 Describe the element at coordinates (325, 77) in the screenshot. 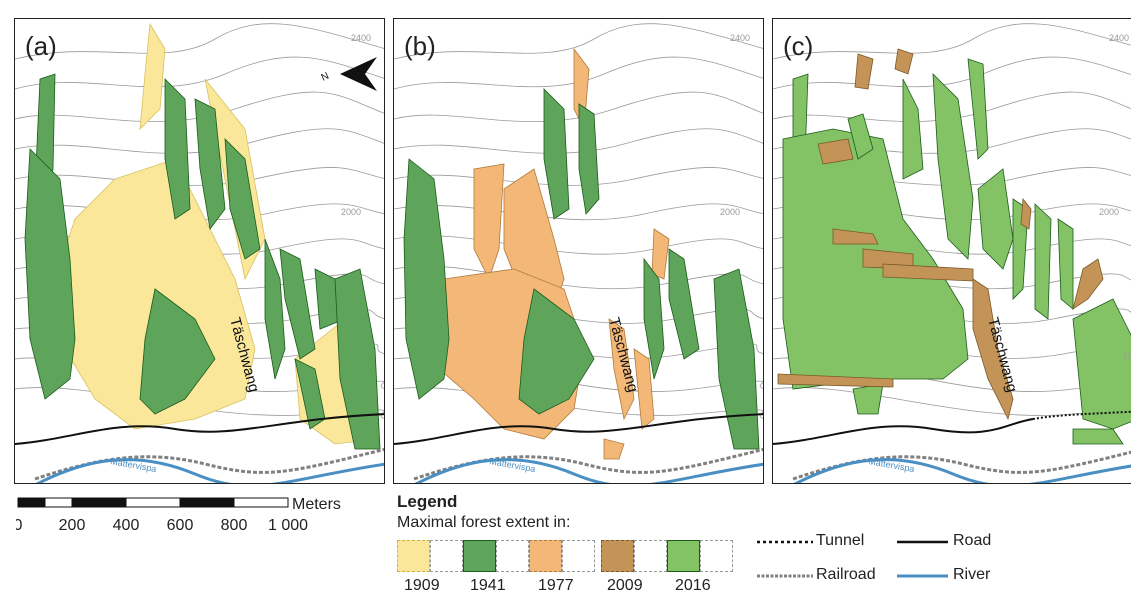

I see `north-label: N` at that location.